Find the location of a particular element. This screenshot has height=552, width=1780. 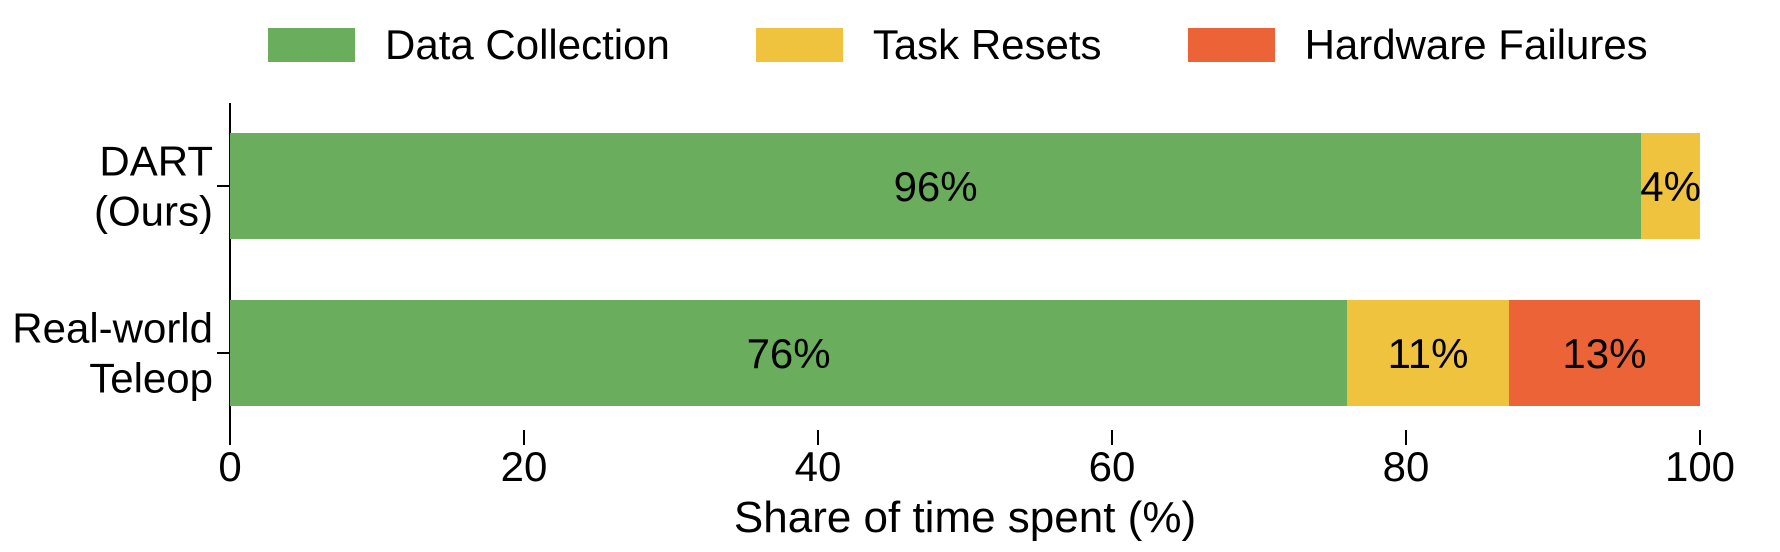

x-tick-label: 40 is located at coordinates (818, 466).